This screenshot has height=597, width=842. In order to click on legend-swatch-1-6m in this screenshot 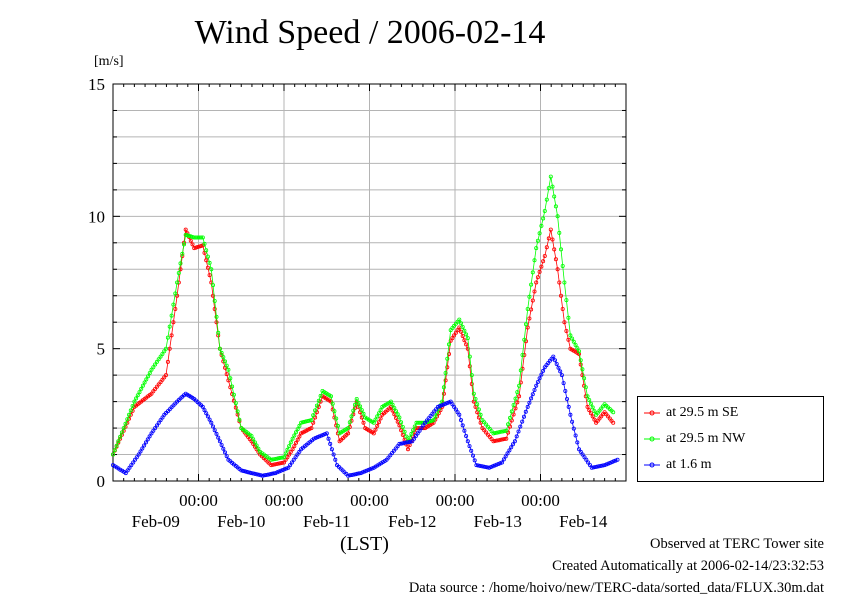, I will do `click(652, 465)`.